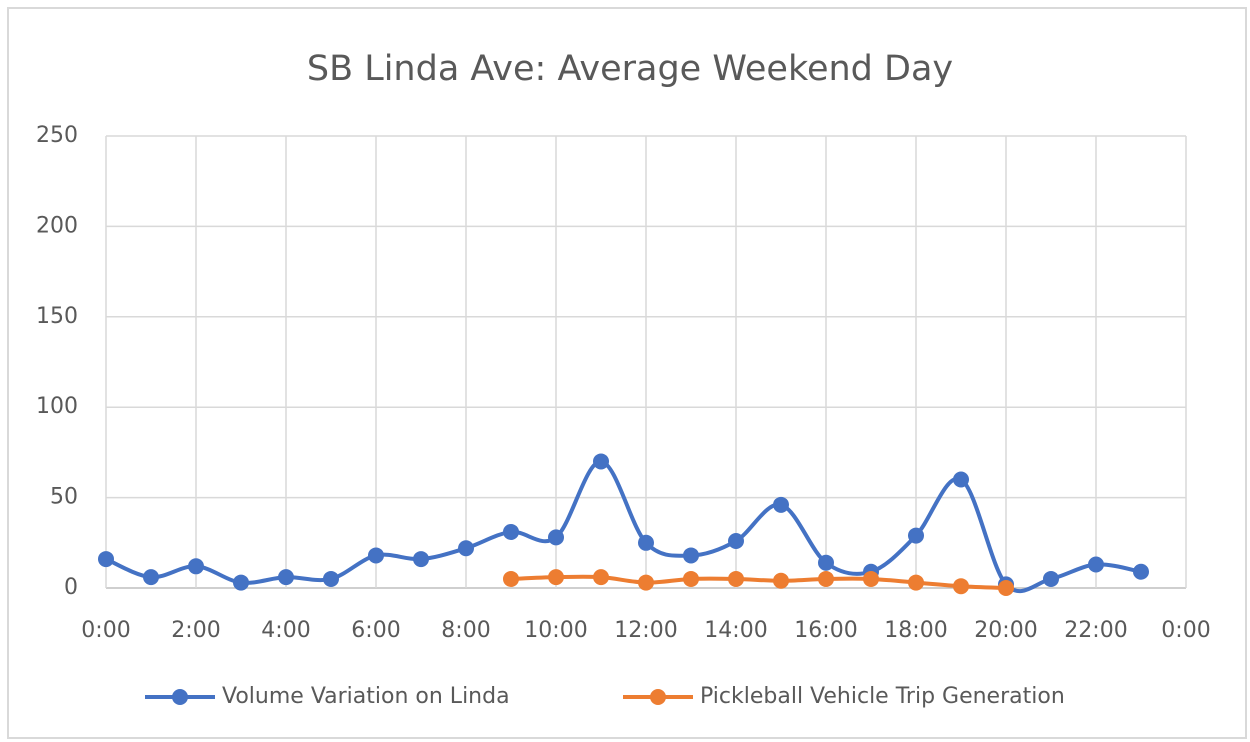 This screenshot has height=742, width=1250. What do you see at coordinates (630, 69) in the screenshot?
I see `chart-title: SB Linda Ave: Average Weekend Day` at bounding box center [630, 69].